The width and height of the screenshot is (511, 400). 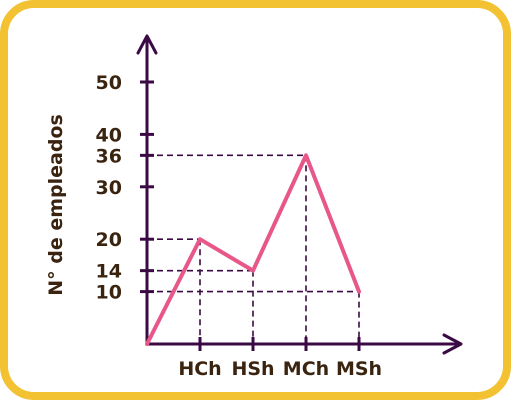 I want to click on x-ticks: HCh HSh MCh MSh, so click(x=280, y=358).